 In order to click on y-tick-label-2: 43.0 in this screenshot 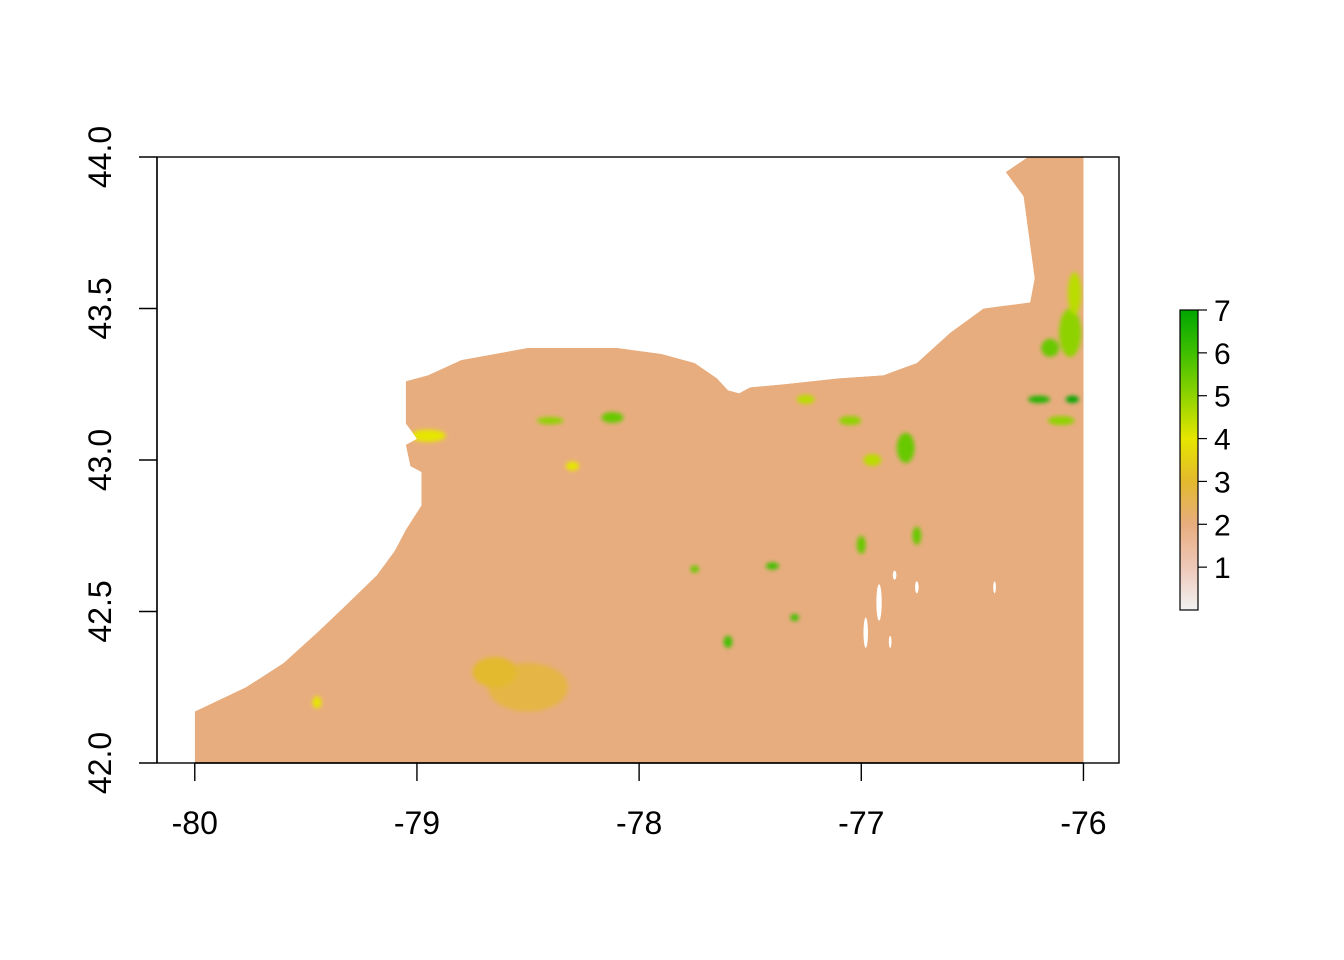, I will do `click(100, 460)`.